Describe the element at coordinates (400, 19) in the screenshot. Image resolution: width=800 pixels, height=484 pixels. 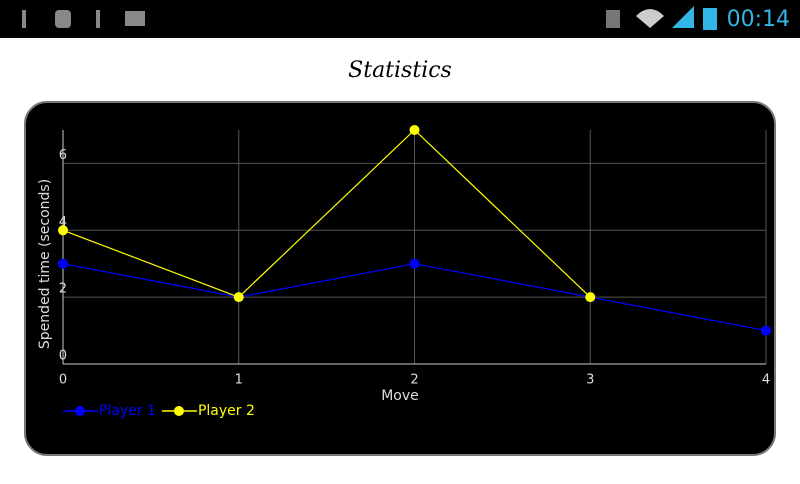
I see `status-bar` at that location.